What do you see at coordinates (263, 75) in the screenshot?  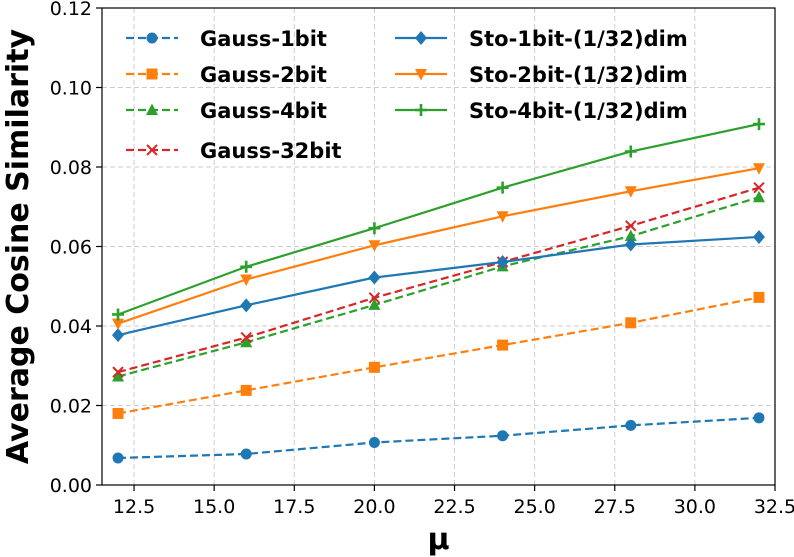 I see `legend-label: Gauss-2bit` at bounding box center [263, 75].